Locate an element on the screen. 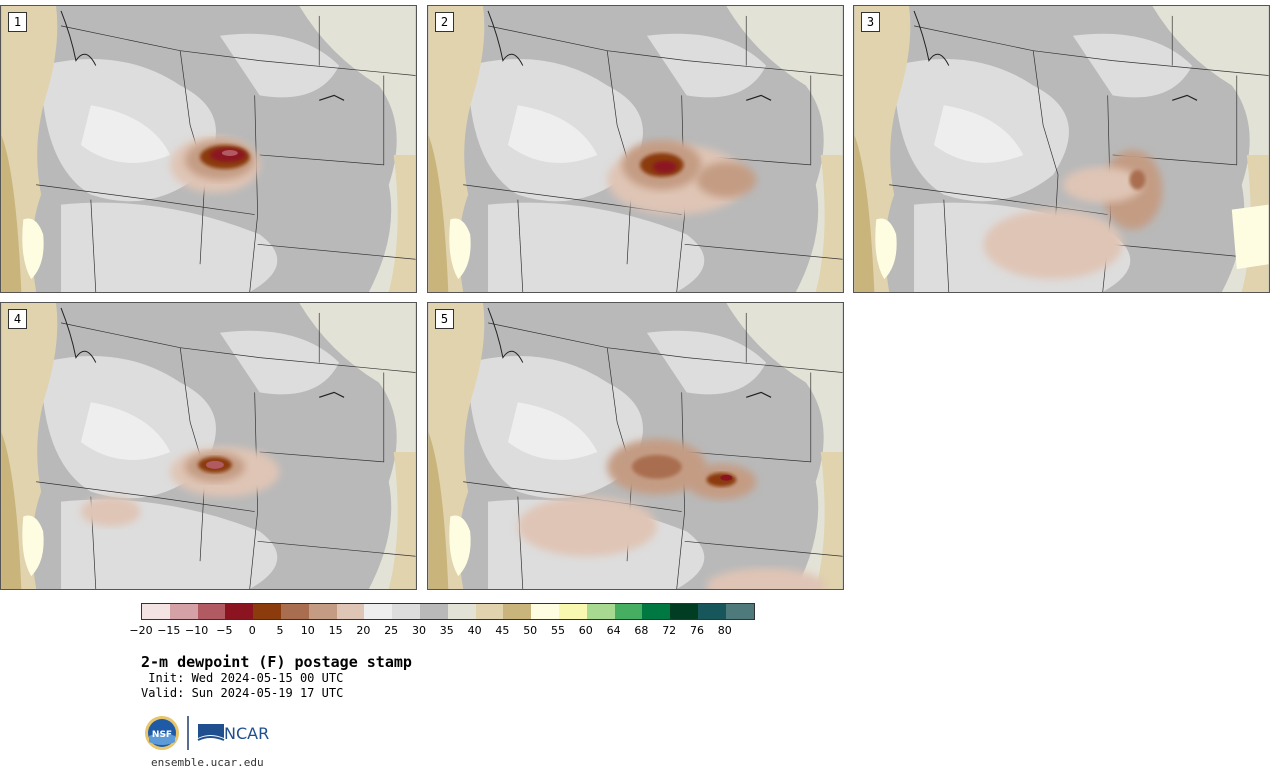 This screenshot has width=1280, height=773. colorbar-tick-label: 76 is located at coordinates (697, 630).